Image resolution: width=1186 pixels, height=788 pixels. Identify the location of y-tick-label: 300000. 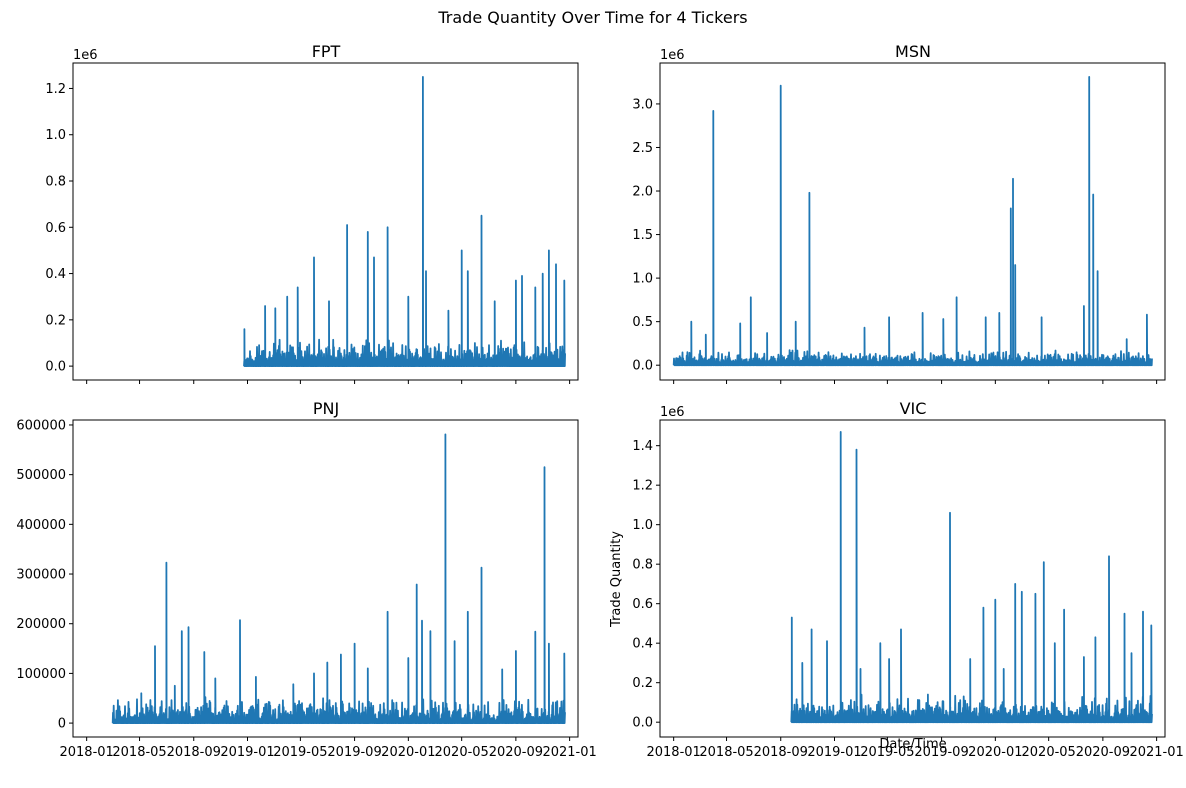
(41, 575).